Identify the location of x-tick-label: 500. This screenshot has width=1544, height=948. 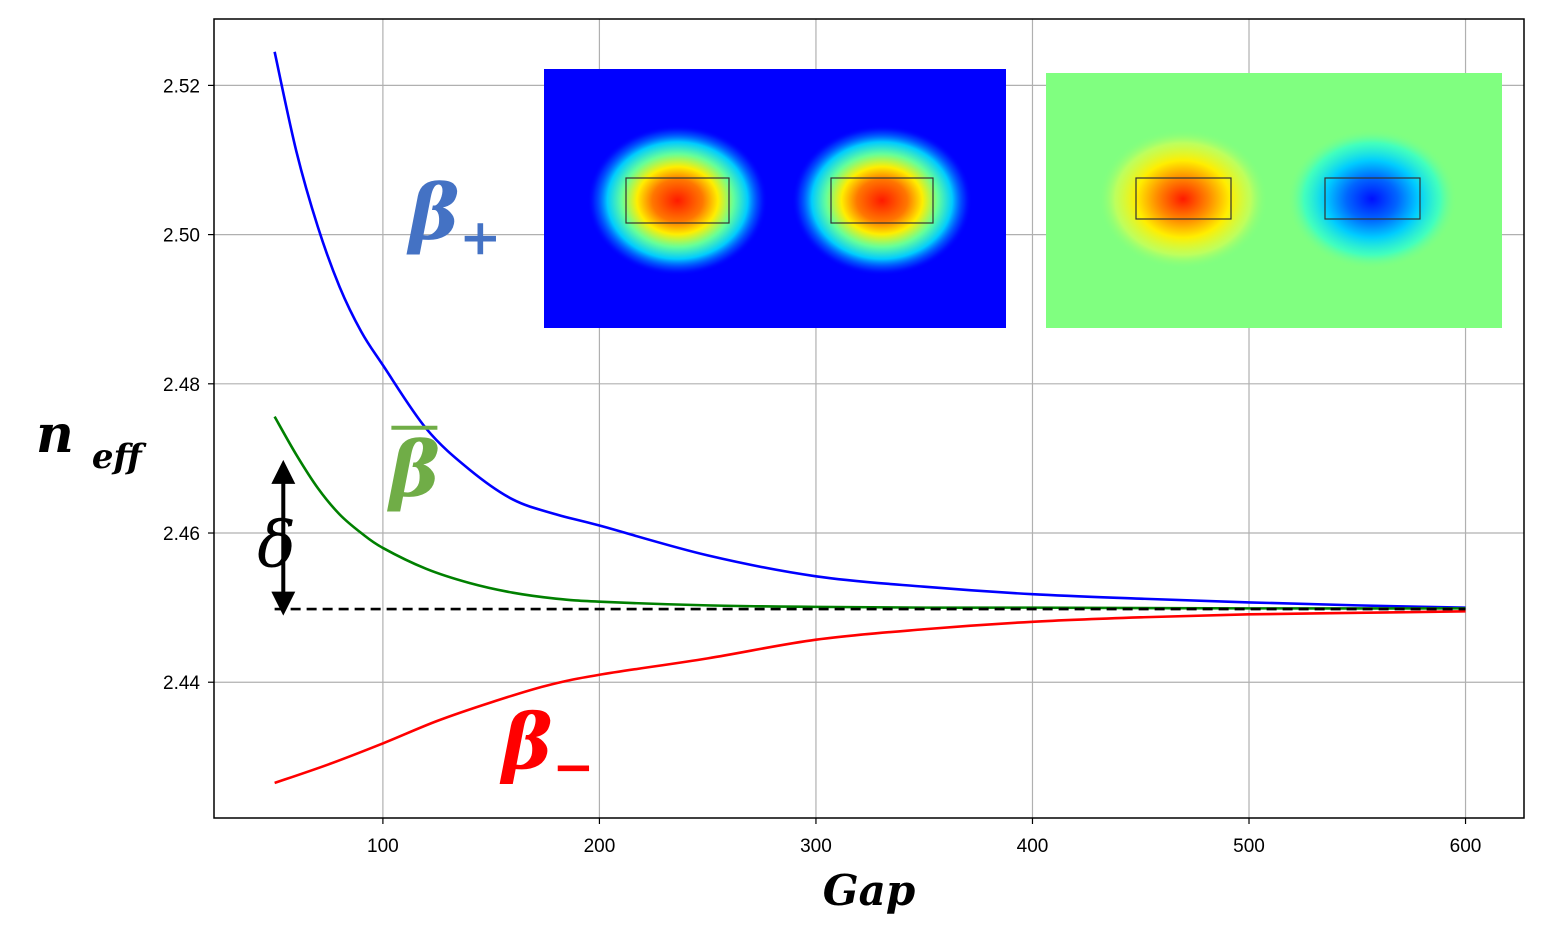
(1249, 846).